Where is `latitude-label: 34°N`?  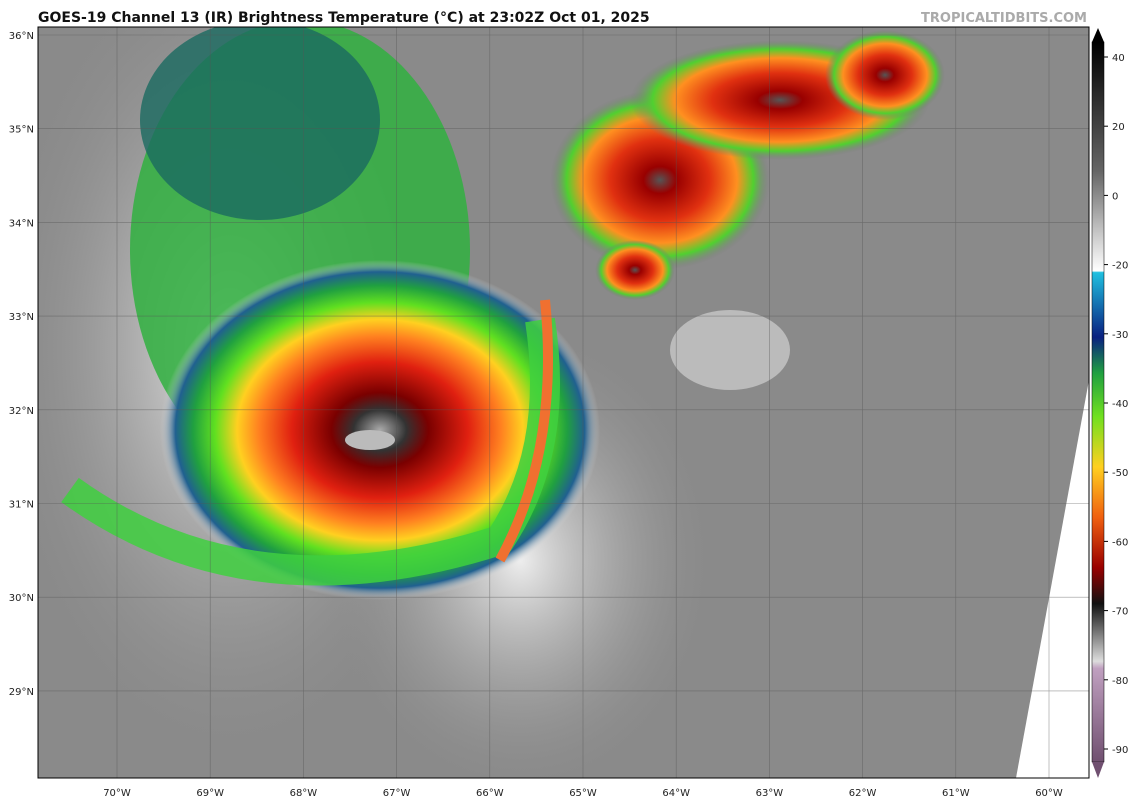
latitude-label: 34°N is located at coordinates (21, 223).